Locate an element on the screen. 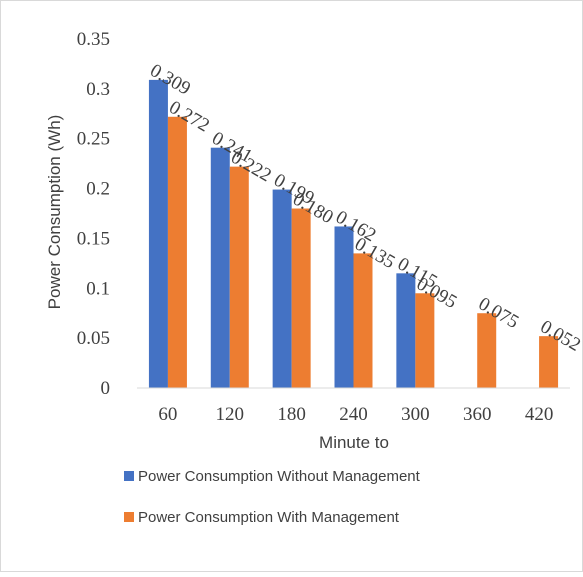 This screenshot has width=583, height=577. x-tick-label: 240 is located at coordinates (353, 414).